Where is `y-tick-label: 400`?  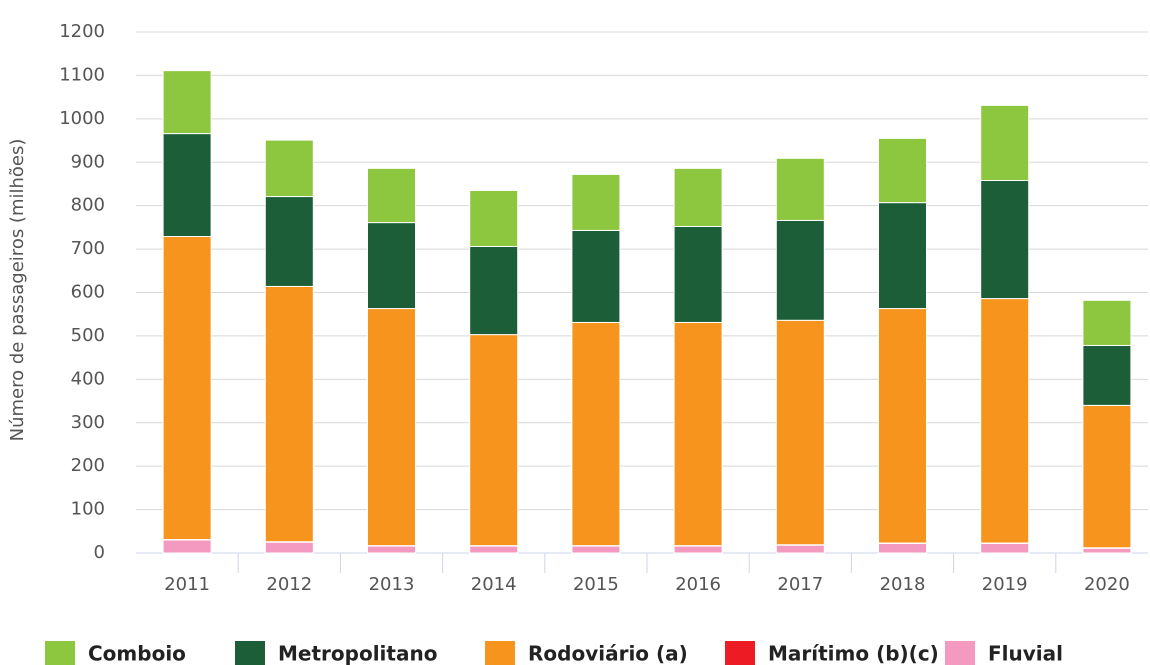
y-tick-label: 400 is located at coordinates (88, 378).